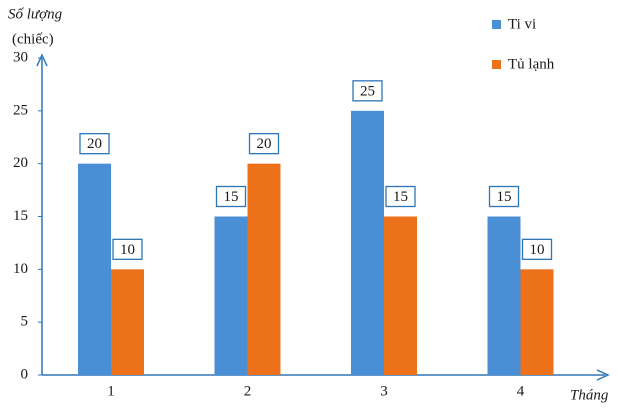 The width and height of the screenshot is (619, 415). What do you see at coordinates (42, 60) in the screenshot?
I see `y-axis-arrow` at bounding box center [42, 60].